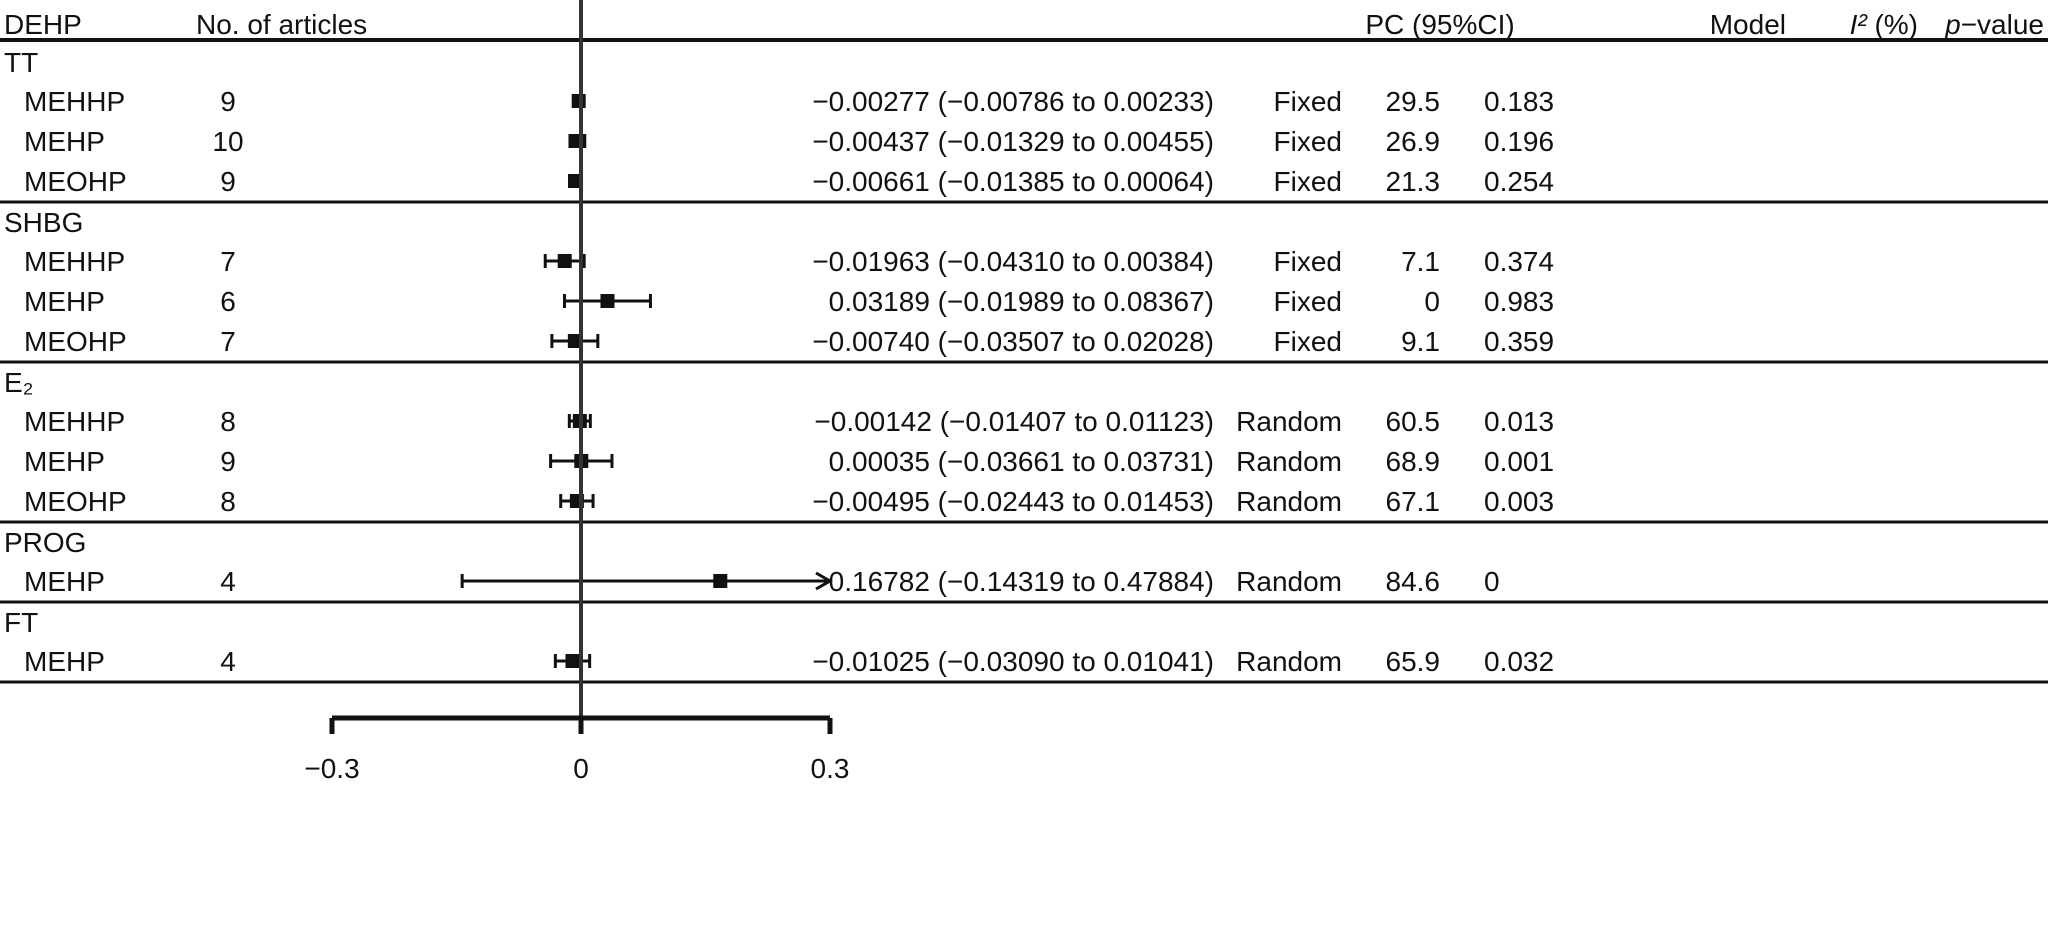  Describe the element at coordinates (1413, 421) in the screenshot. I see `row-i2: 60.5` at that location.